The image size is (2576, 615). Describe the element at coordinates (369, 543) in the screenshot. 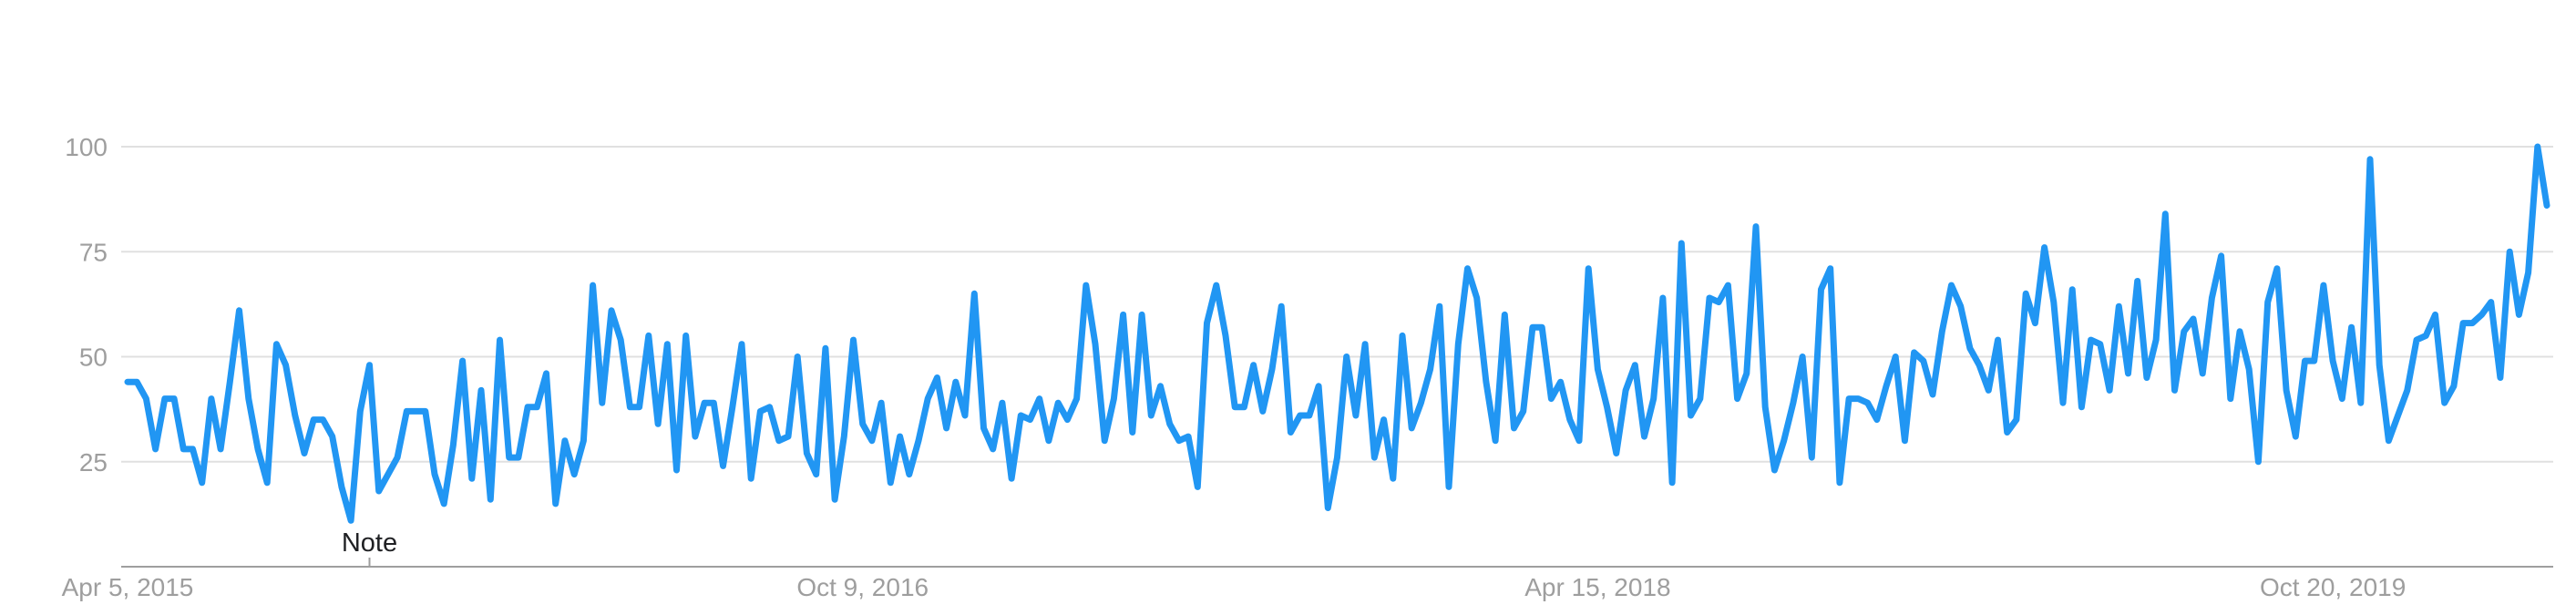

I see `note-label: Note` at that location.